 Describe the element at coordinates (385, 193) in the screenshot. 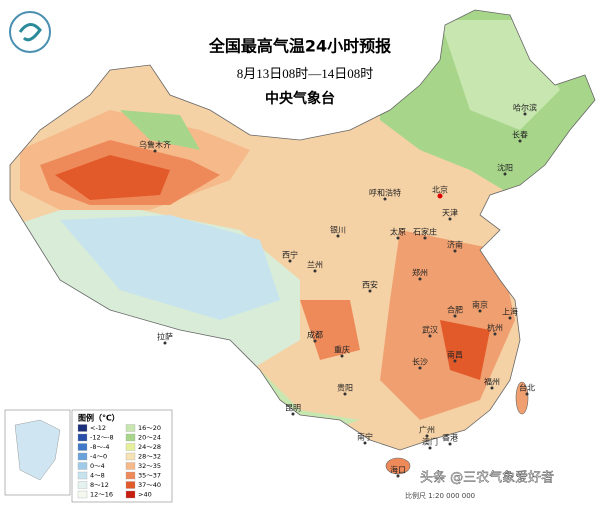

I see `city-label: 呼和浩特` at that location.